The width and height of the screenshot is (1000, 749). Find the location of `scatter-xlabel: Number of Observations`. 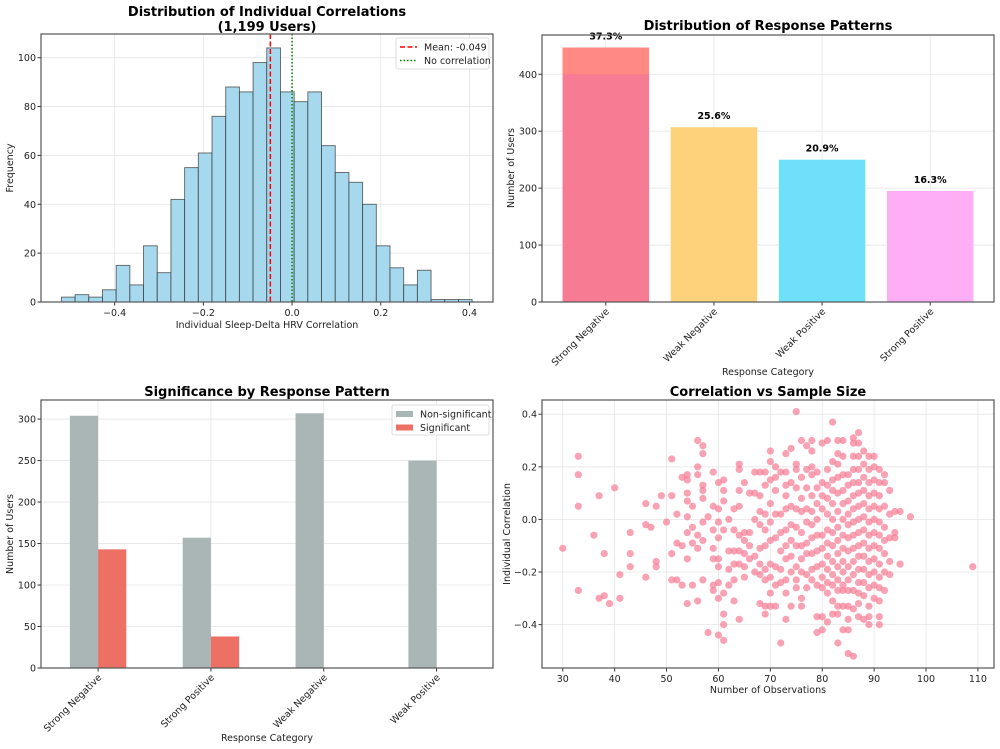

scatter-xlabel: Number of Observations is located at coordinates (768, 690).